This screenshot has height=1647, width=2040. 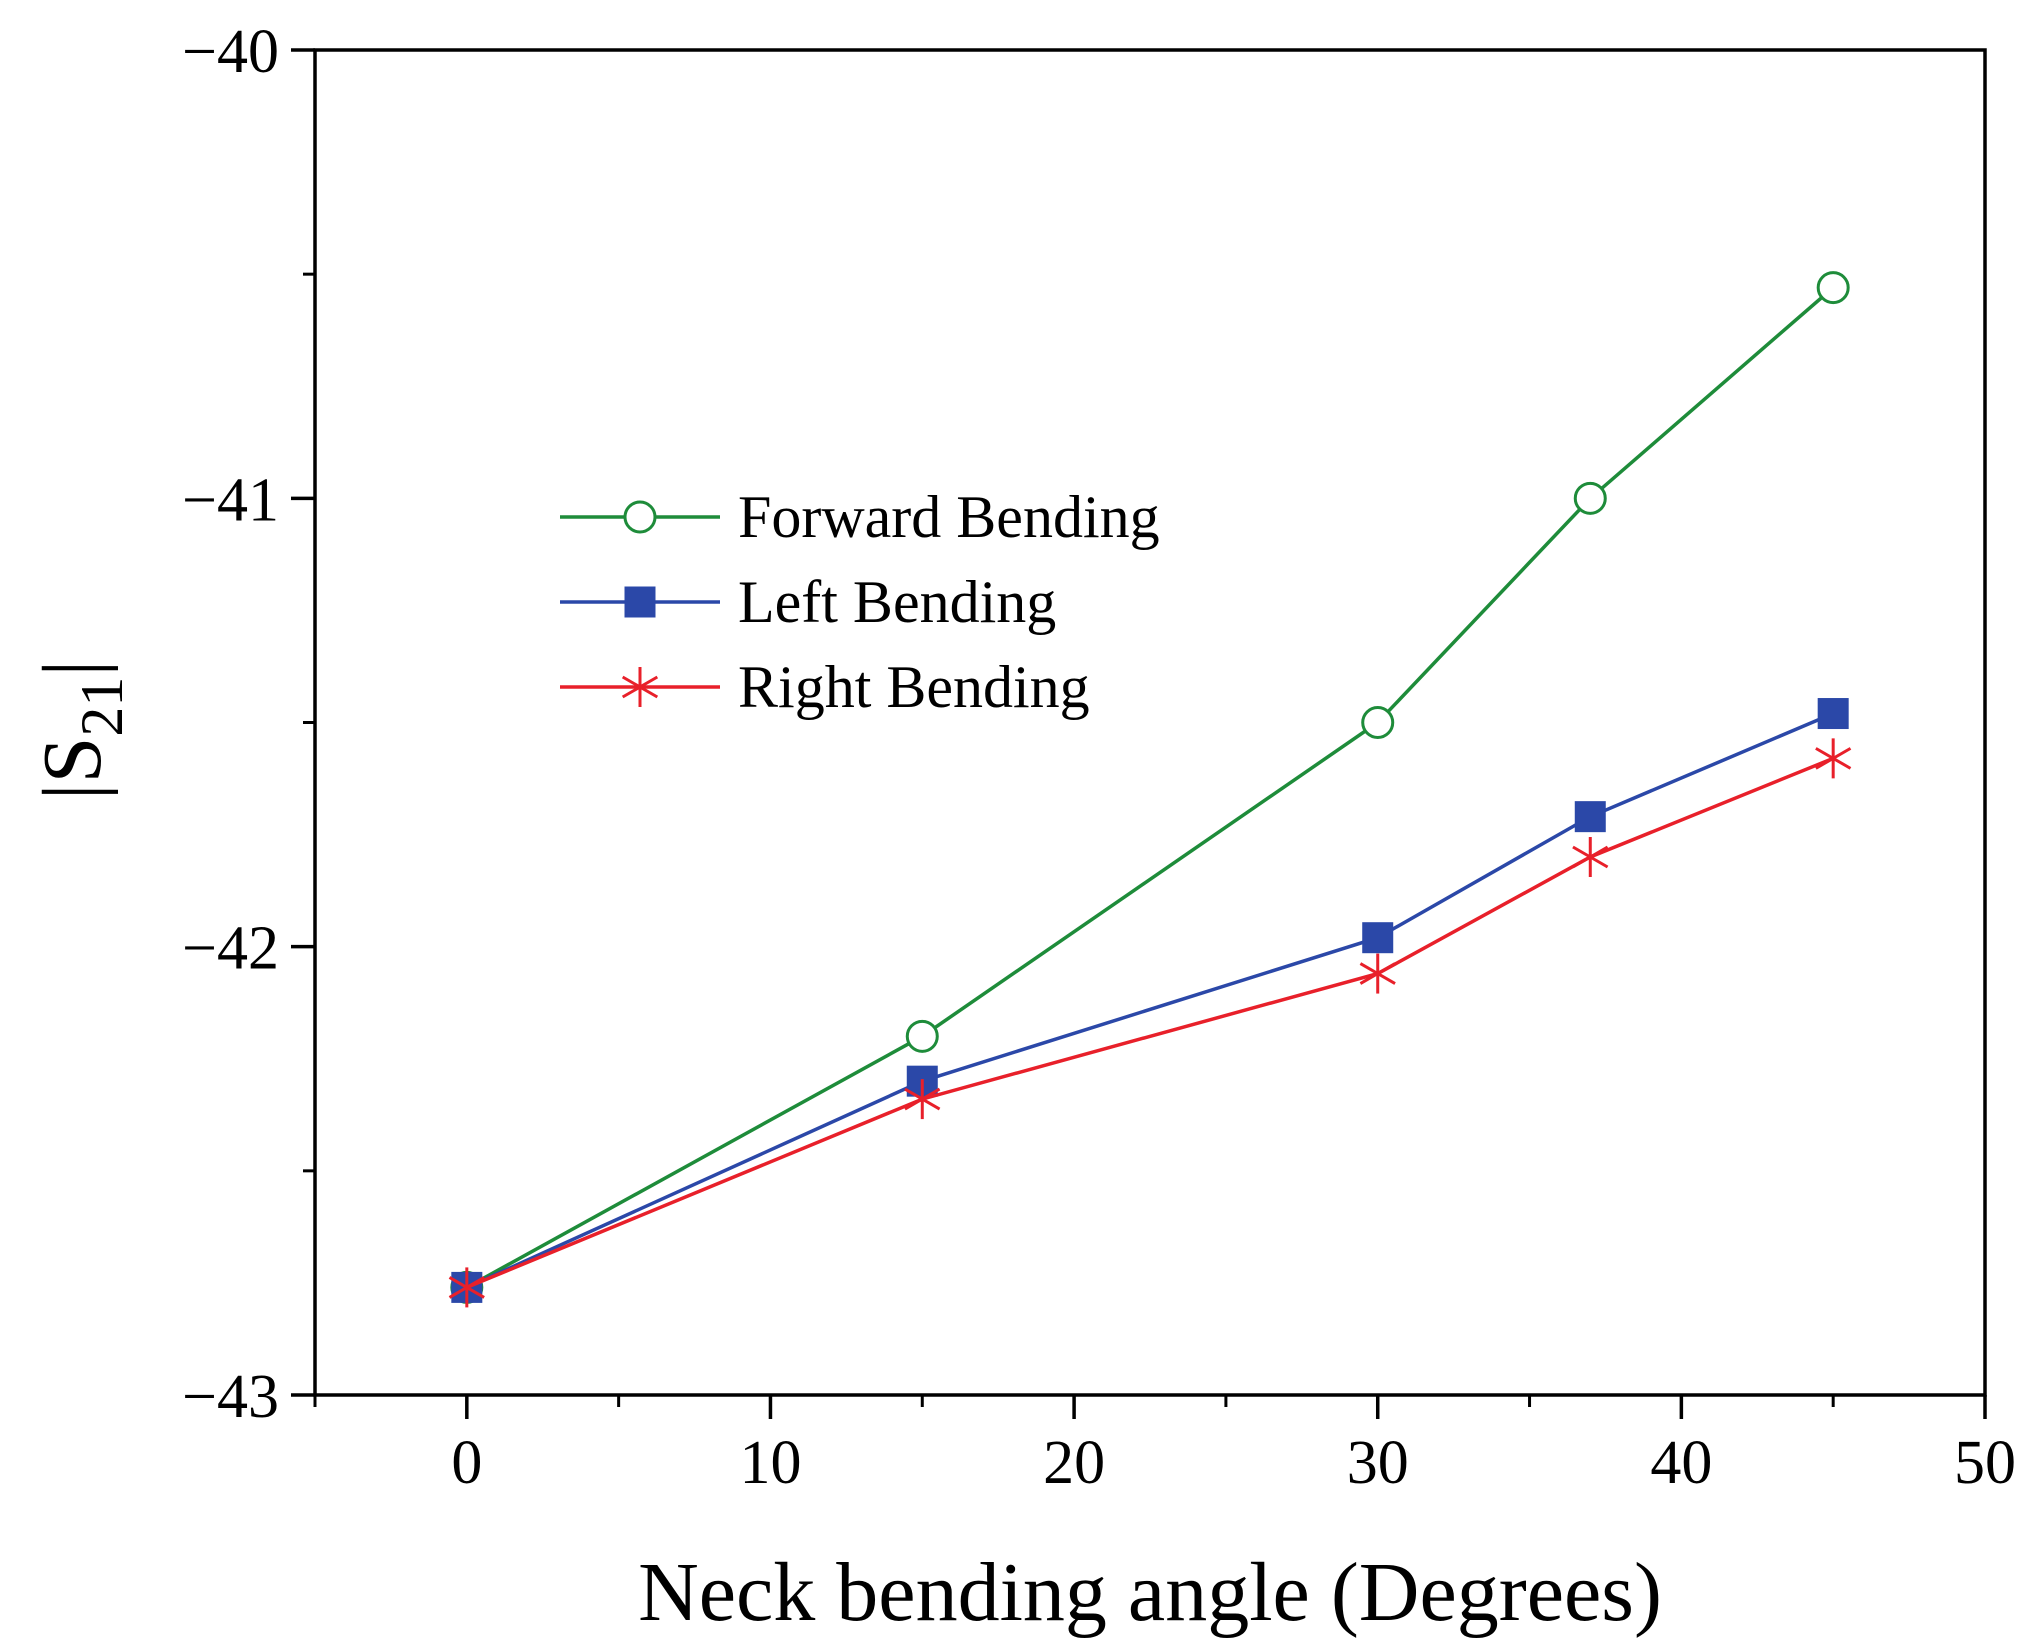 What do you see at coordinates (230, 500) in the screenshot?
I see `y-tick-label: −41` at bounding box center [230, 500].